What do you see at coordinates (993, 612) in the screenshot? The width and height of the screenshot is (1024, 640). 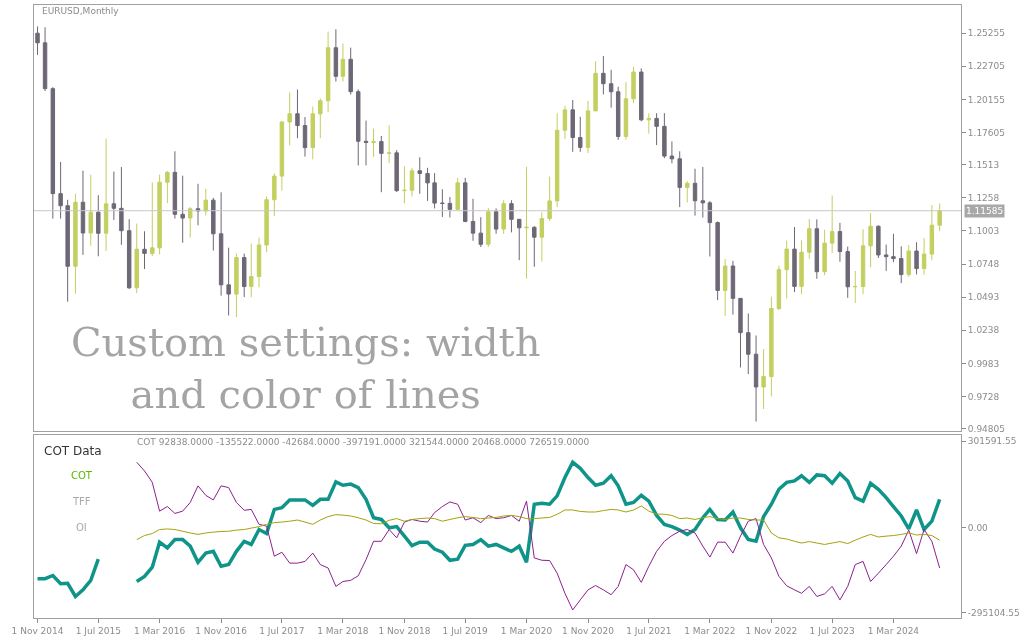 I see `y-tick-label: -295104.55` at bounding box center [993, 612].